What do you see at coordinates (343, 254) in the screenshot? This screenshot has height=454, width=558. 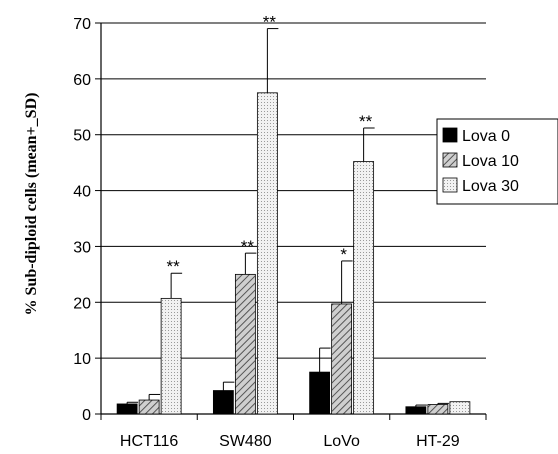 I see `significance-marker: *` at bounding box center [343, 254].